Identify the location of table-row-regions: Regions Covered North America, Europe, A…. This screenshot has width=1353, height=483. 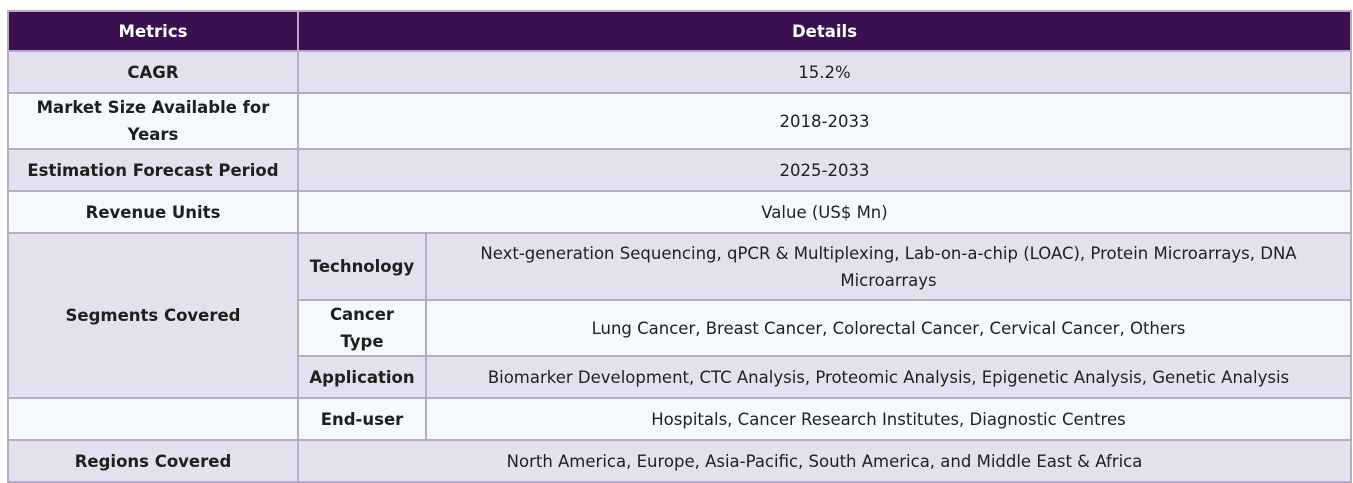
(679, 461).